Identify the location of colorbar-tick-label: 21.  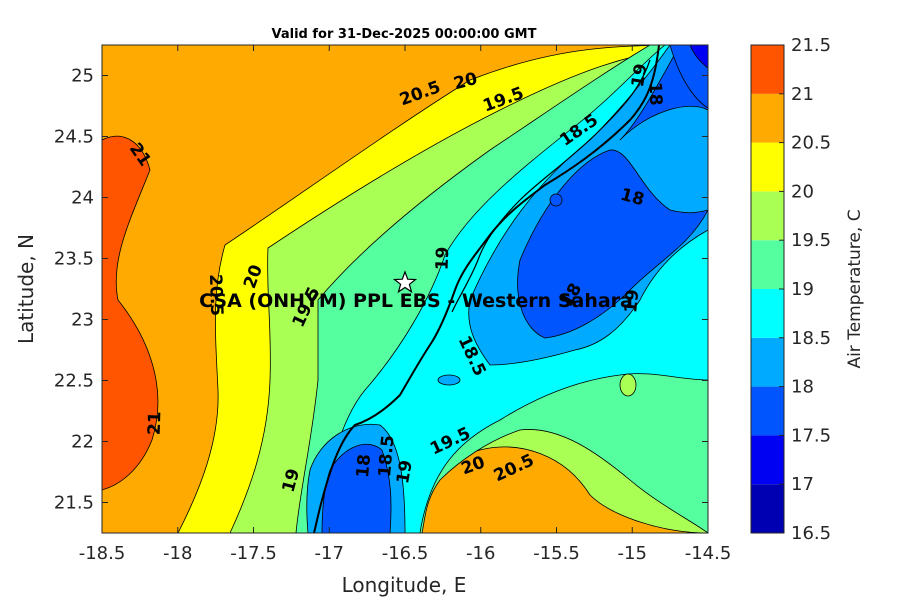
(802, 94).